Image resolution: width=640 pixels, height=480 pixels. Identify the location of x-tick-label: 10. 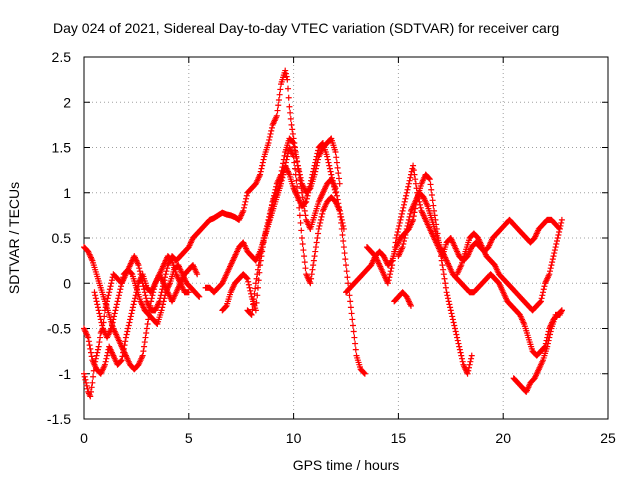
(294, 438).